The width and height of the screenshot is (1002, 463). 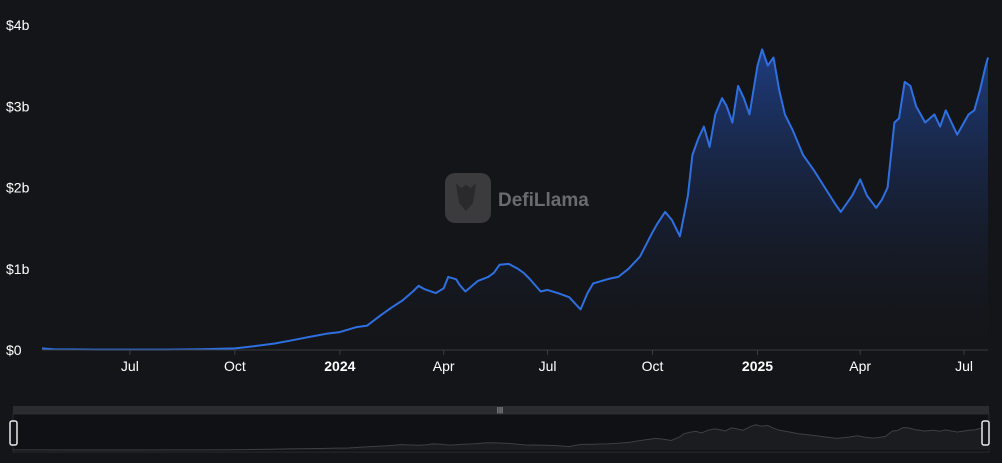 What do you see at coordinates (985, 433) in the screenshot?
I see `slider-right-handle` at bounding box center [985, 433].